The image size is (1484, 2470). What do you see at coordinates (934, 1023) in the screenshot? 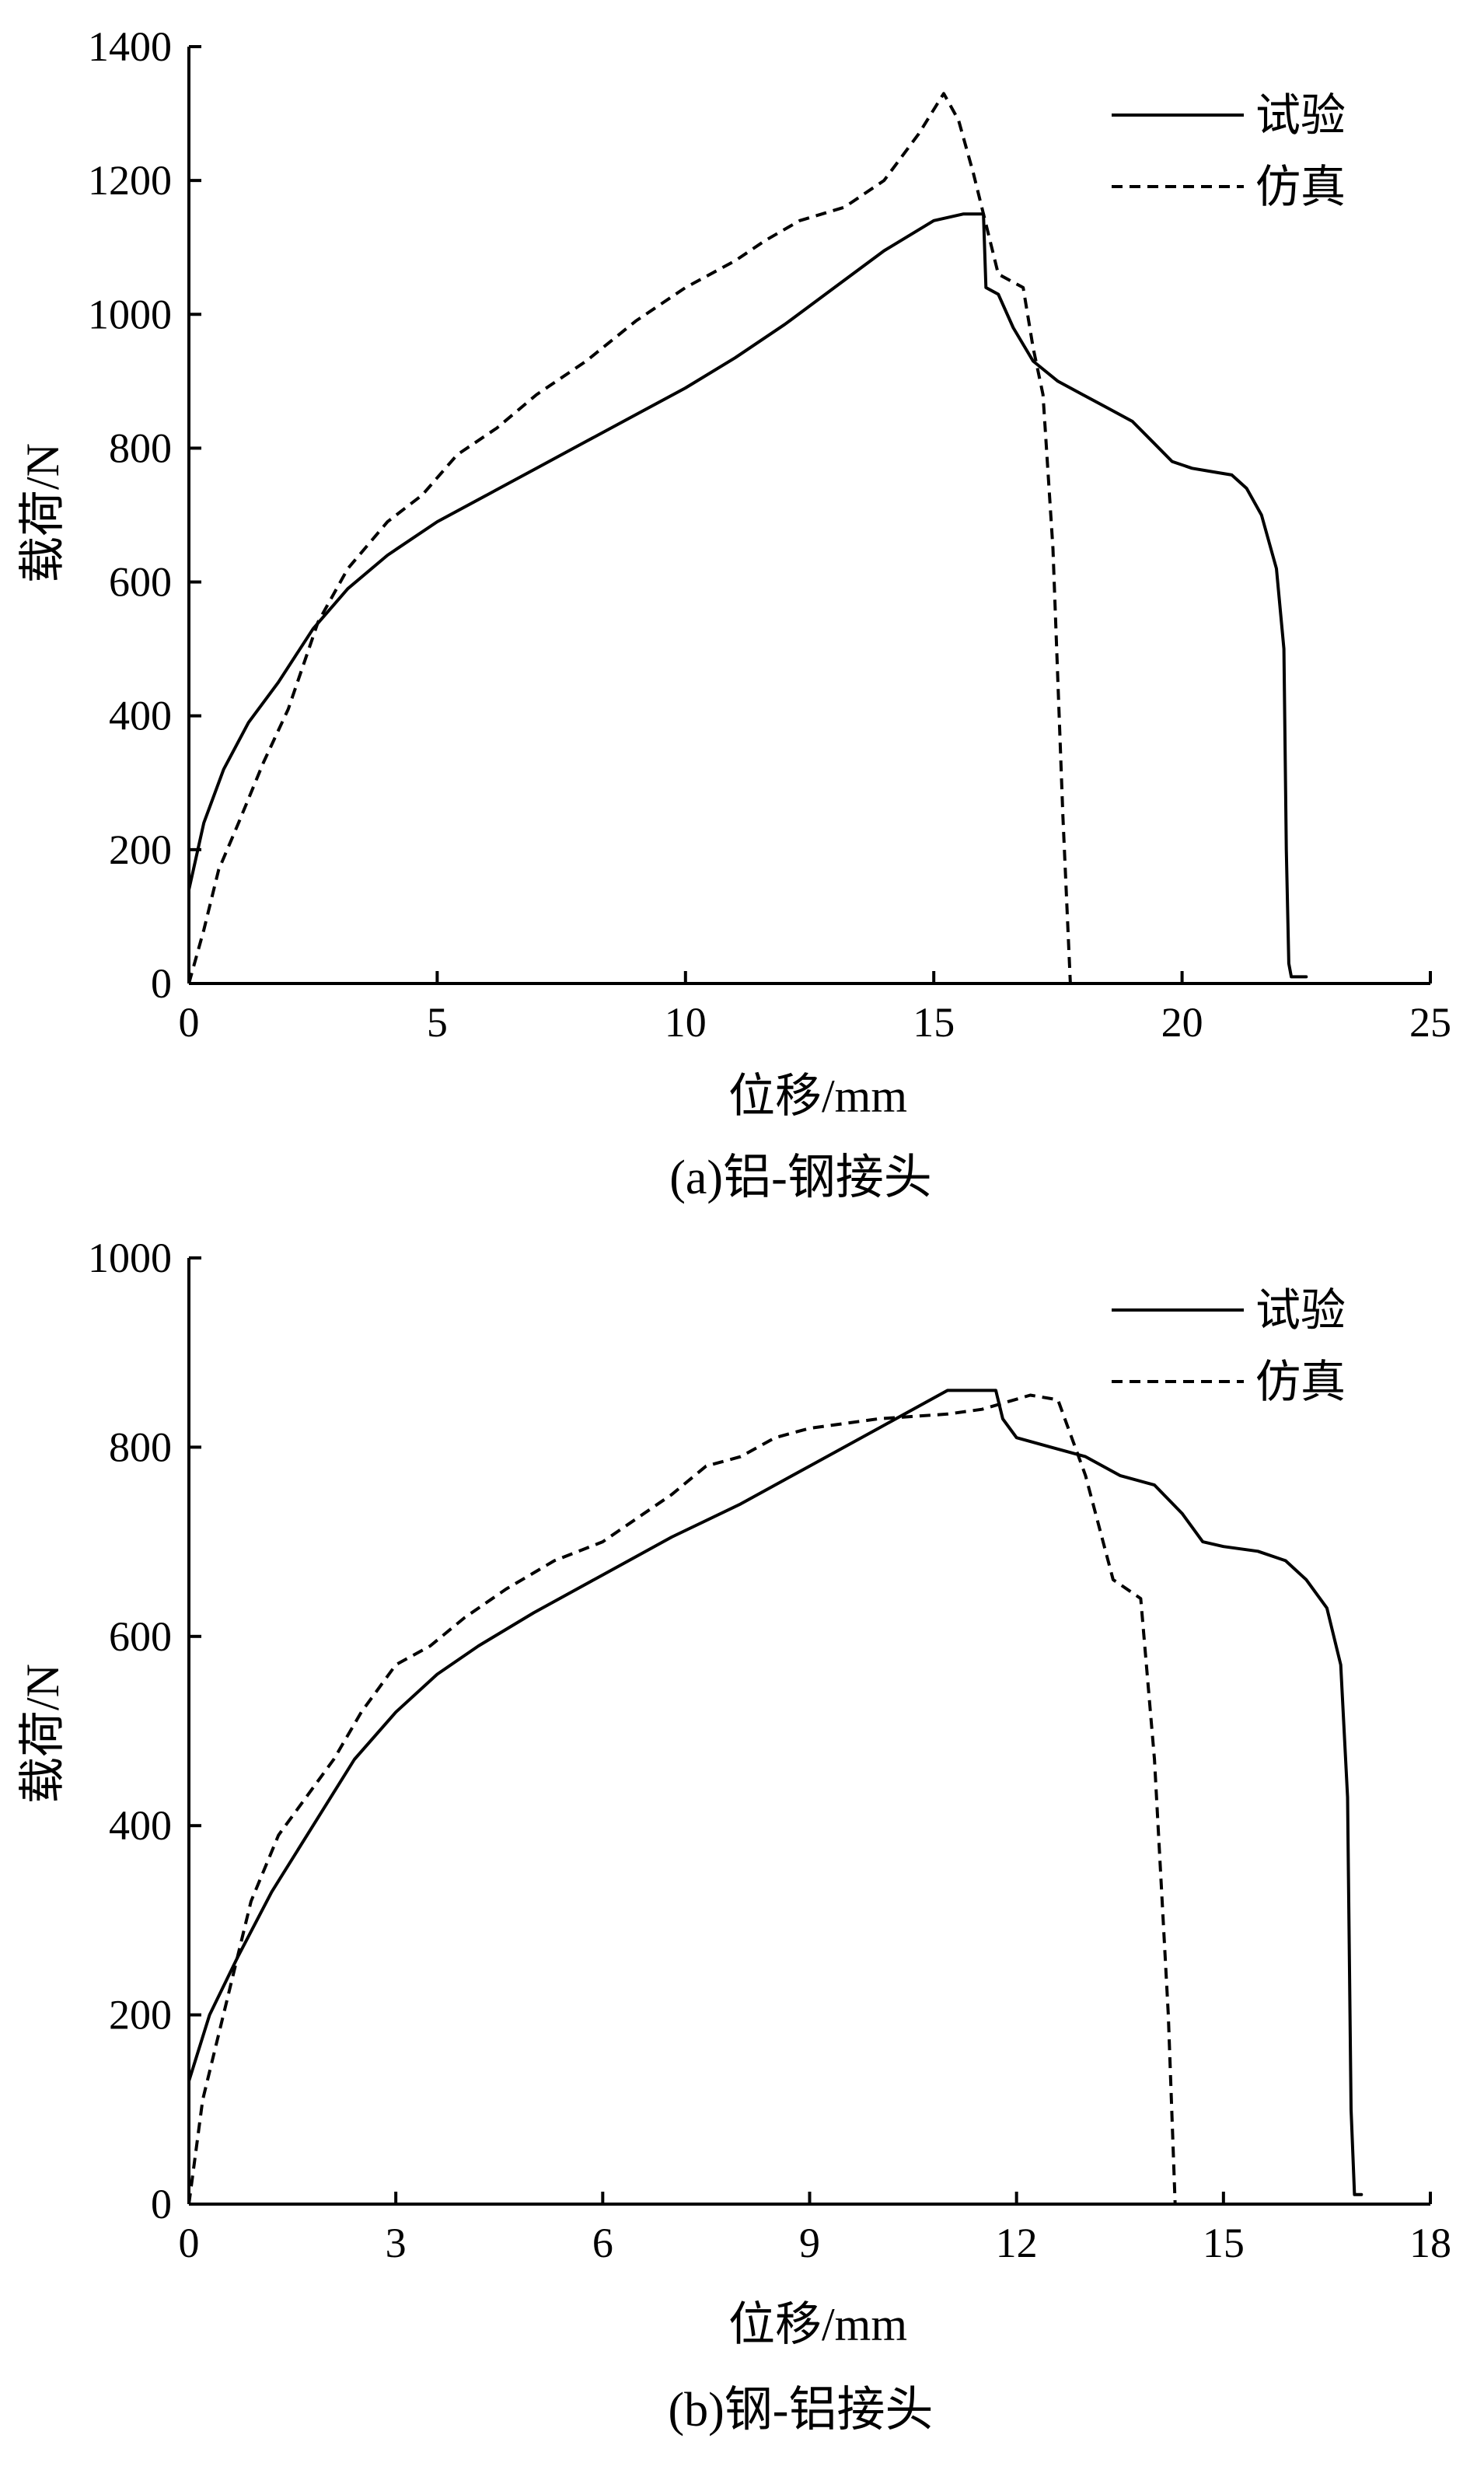
I see `x-tick-label-a: 15` at bounding box center [934, 1023].